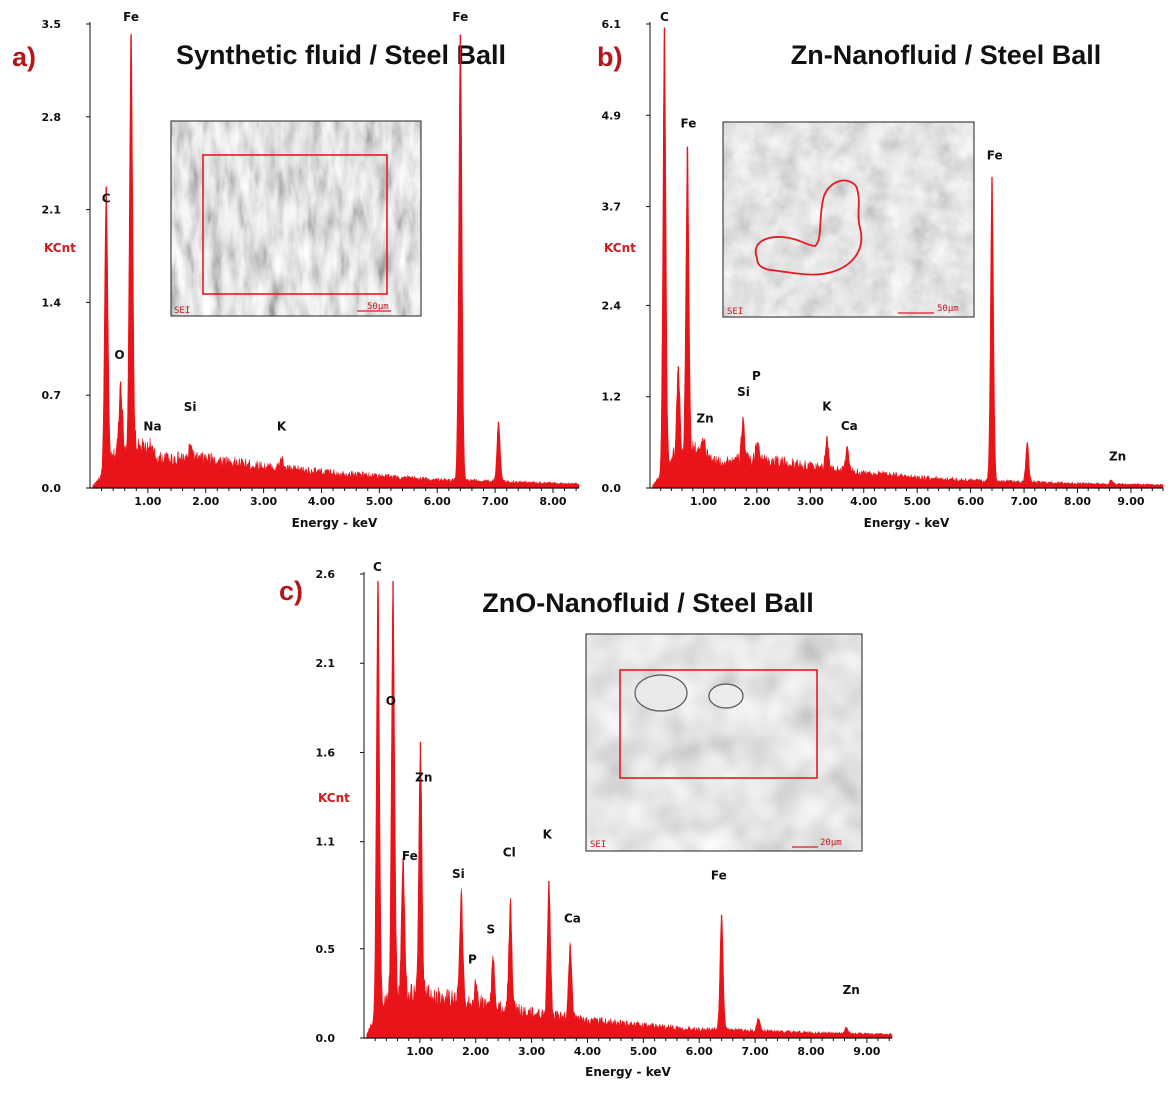 The image size is (1175, 1097). Describe the element at coordinates (808, 227) in the screenshot. I see `roi-outline` at that location.